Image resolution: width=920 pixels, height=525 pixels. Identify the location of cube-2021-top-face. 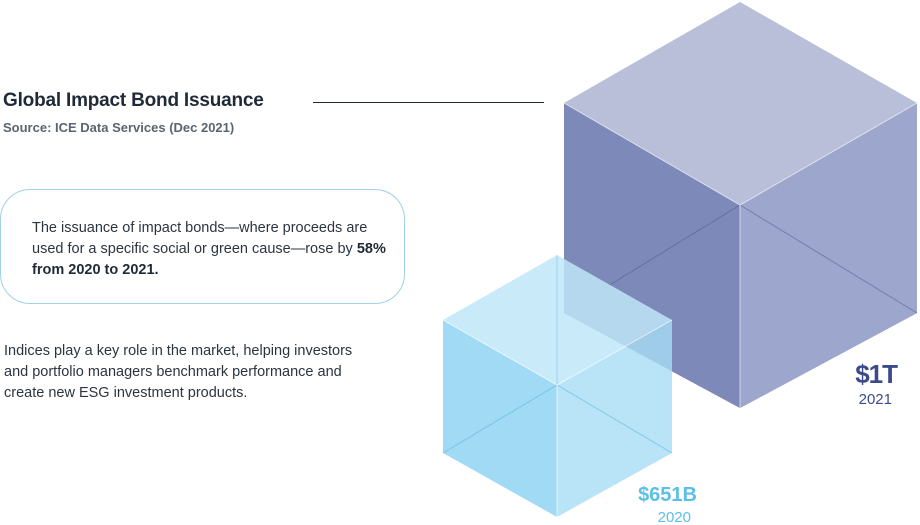
(740, 103).